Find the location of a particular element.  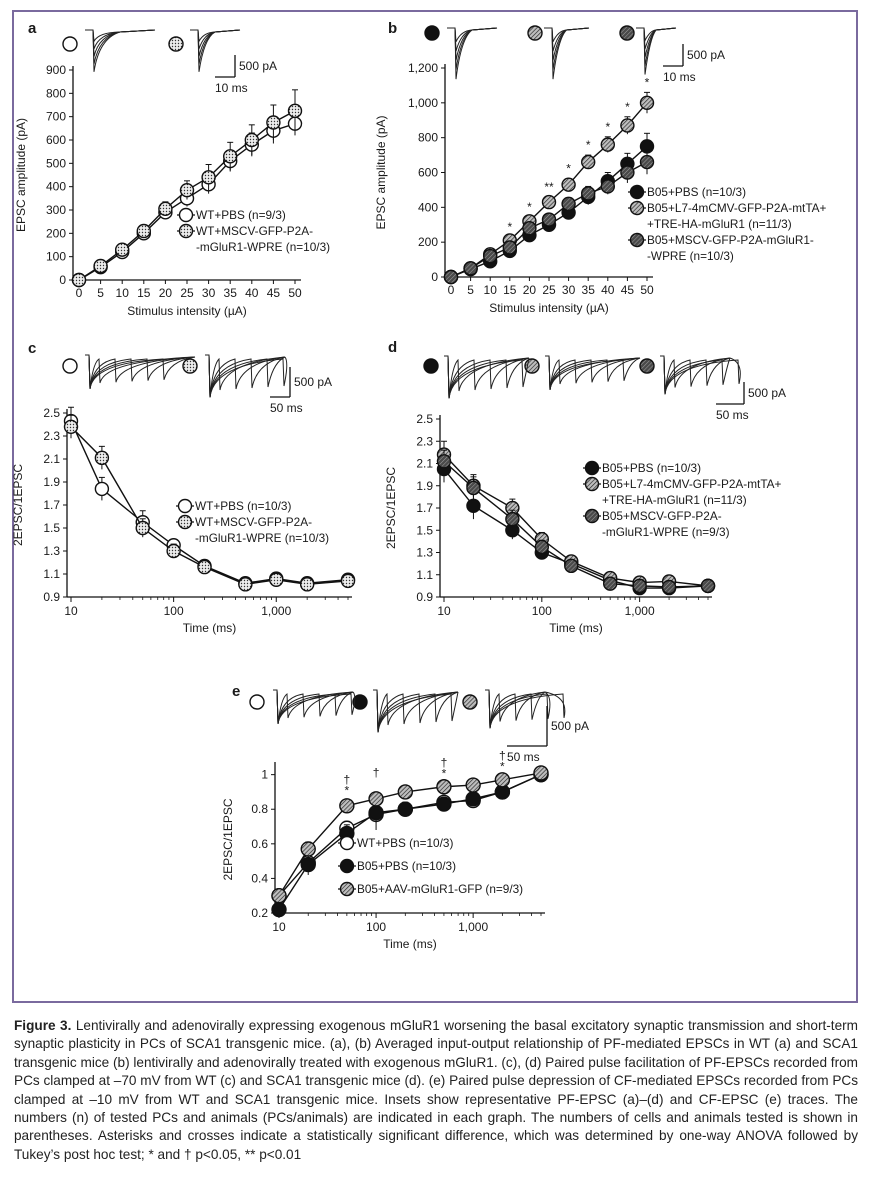

legend-label-c: WT+MSCV-GFP-P2A- is located at coordinates (253, 522).